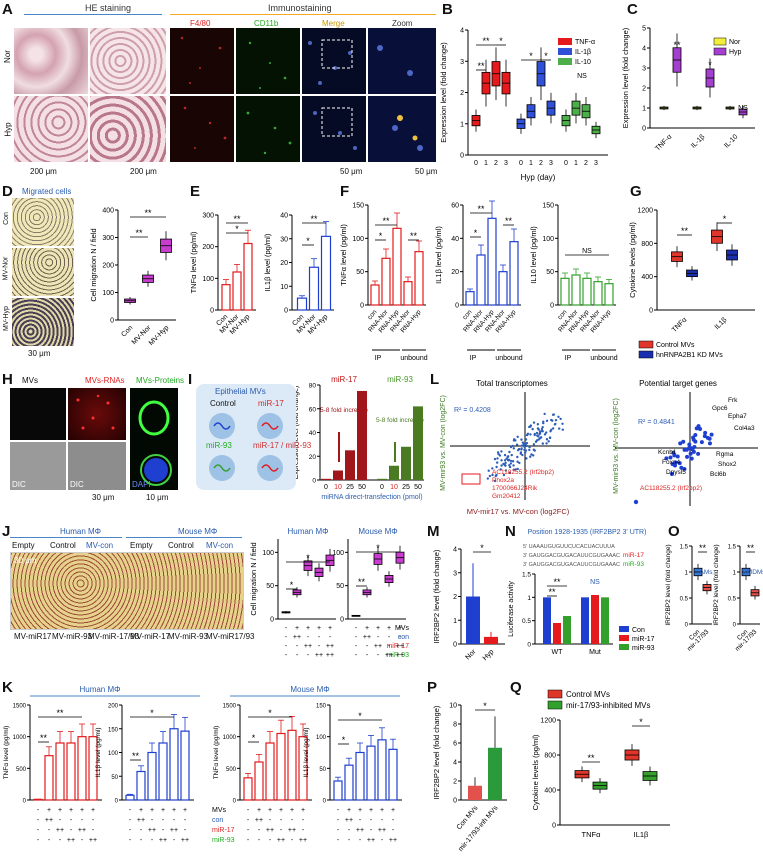 This screenshot has width=763, height=857. Describe the element at coordinates (371, 810) in the screenshot. I see `k3-mark-0-3: +` at that location.